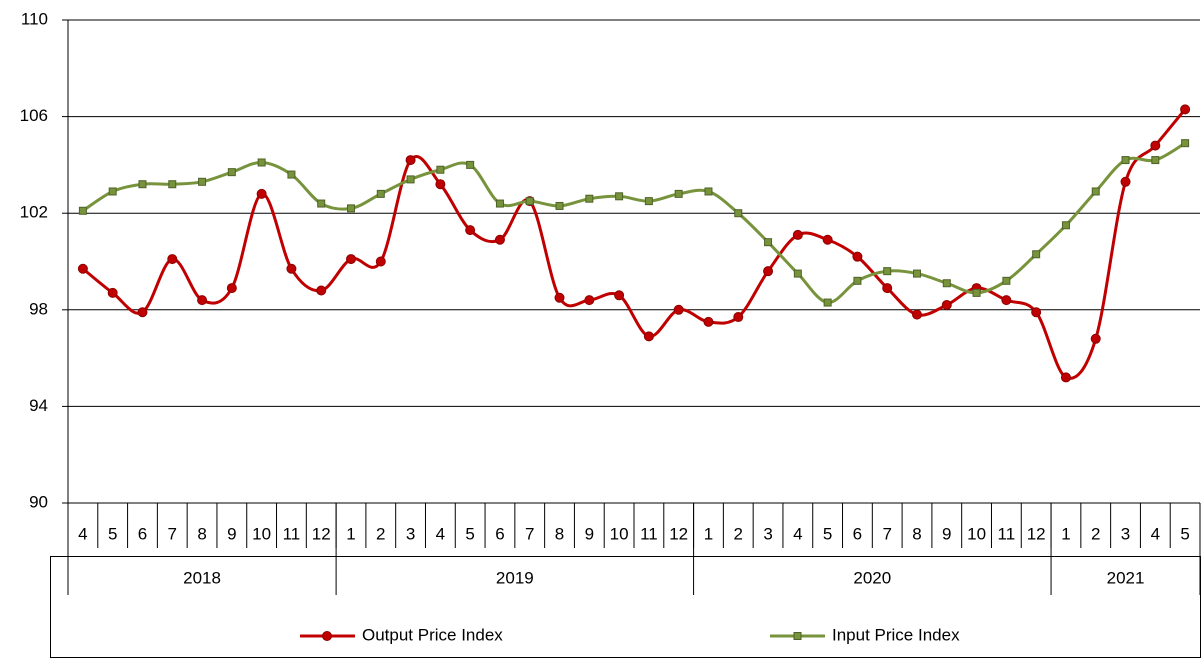 This screenshot has height=659, width=1203. What do you see at coordinates (38, 308) in the screenshot?
I see `y-tick-label: 98` at bounding box center [38, 308].